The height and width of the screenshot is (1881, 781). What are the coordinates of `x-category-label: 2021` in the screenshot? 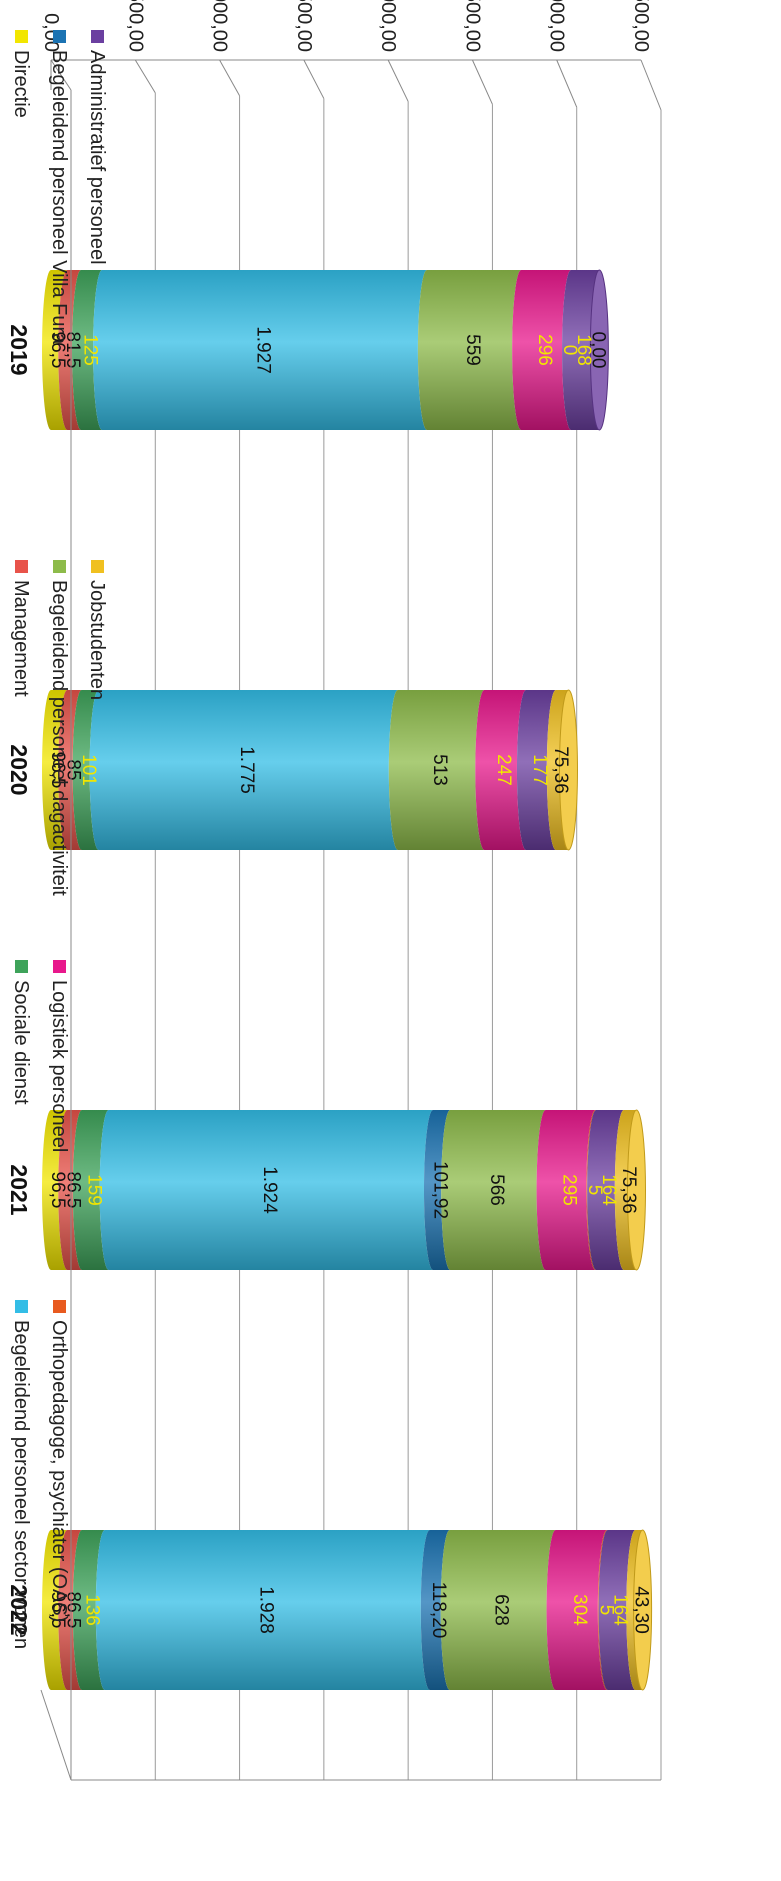 It's located at (19, 1189).